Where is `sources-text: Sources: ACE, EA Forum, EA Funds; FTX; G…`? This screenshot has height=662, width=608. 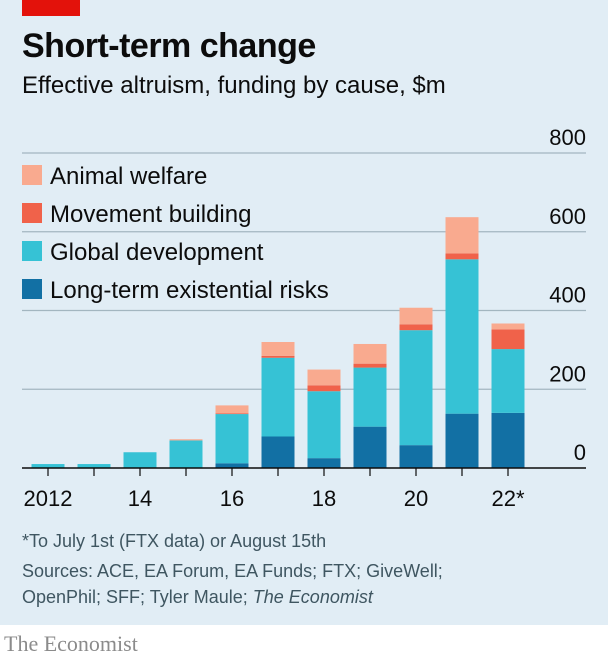 sources-text: Sources: ACE, EA Forum, EA Funds; FTX; G… is located at coordinates (232, 584).